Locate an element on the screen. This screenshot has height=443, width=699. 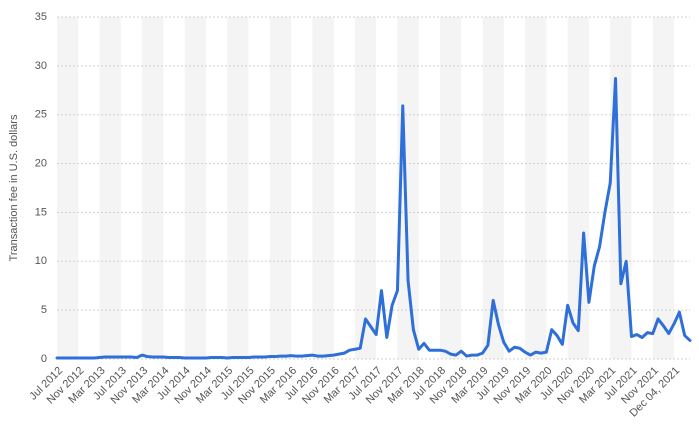
y-tick-label: 10 is located at coordinates (41, 261).